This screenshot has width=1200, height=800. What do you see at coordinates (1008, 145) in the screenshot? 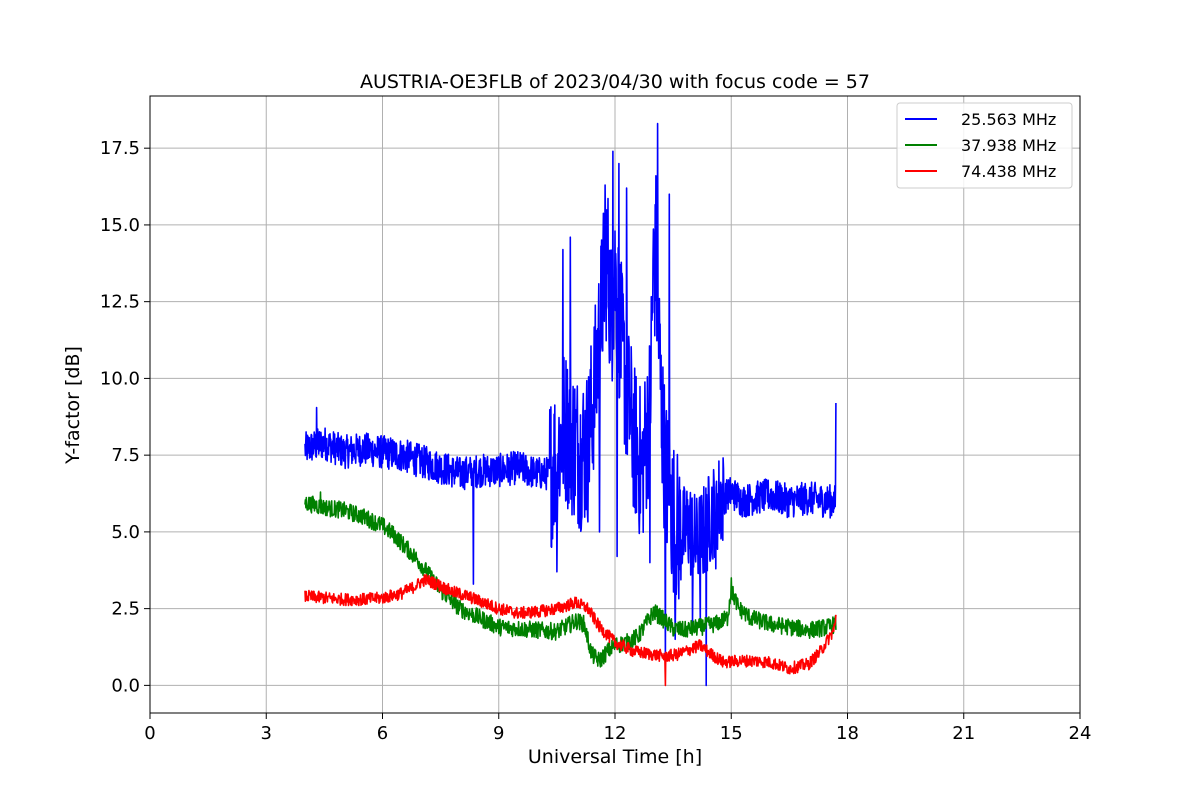
I see `legend-label: 37.938 MHz` at bounding box center [1008, 145].